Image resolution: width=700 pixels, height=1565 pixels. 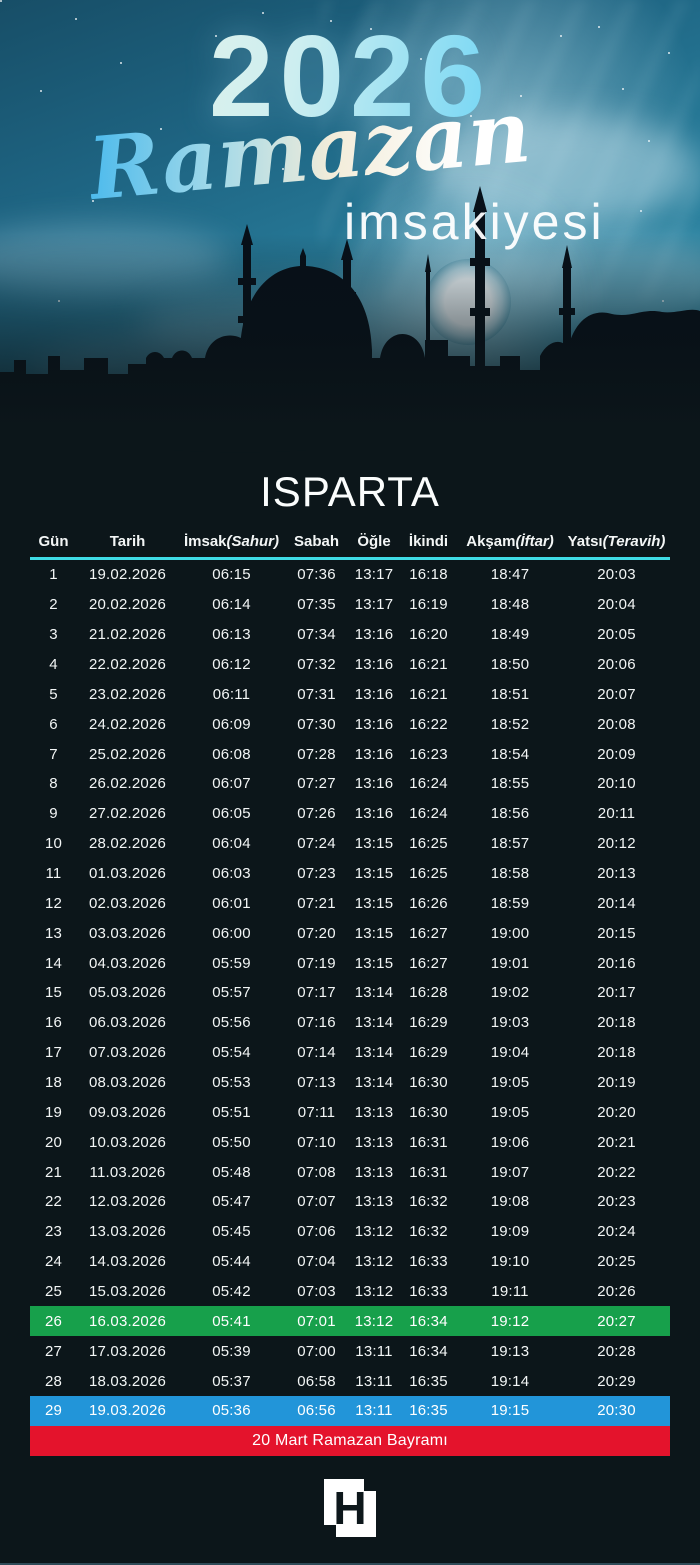 What do you see at coordinates (510, 993) in the screenshot?
I see `cell-aksam: 19:02` at bounding box center [510, 993].